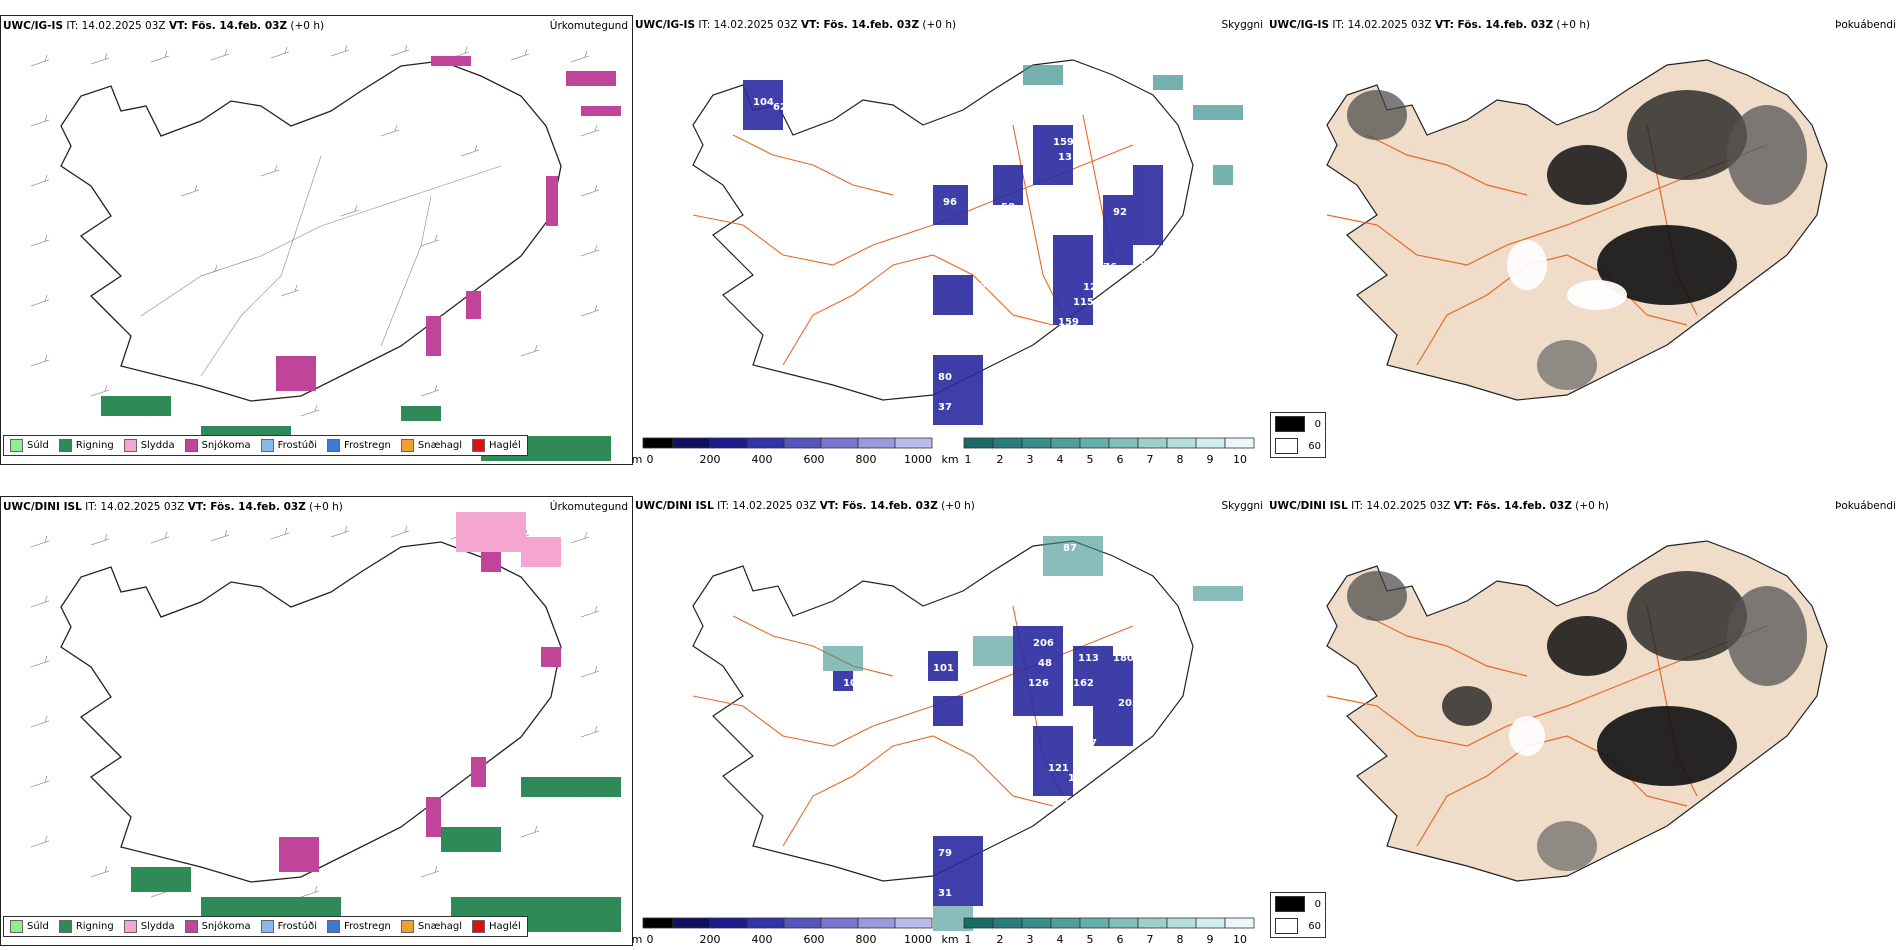 The width and height of the screenshot is (1900, 950). Describe the element at coordinates (780, 107) in the screenshot. I see `svg-text: 62` at that location.